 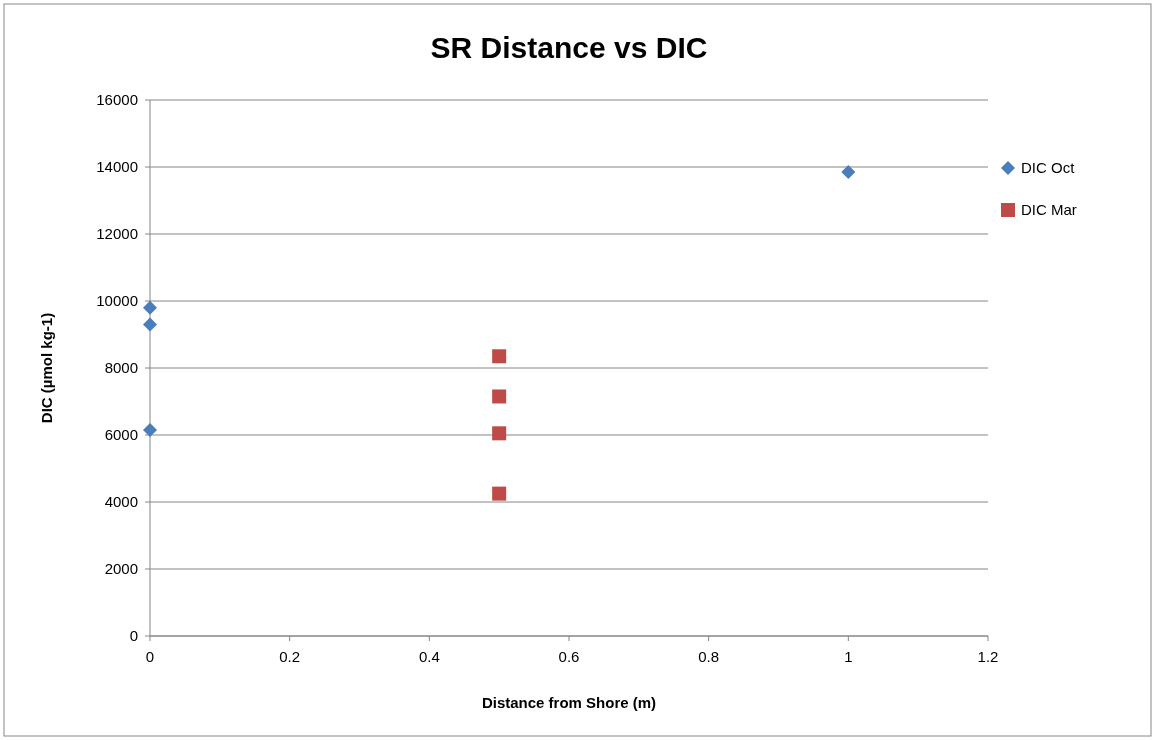 What do you see at coordinates (121, 368) in the screenshot?
I see `y-tick-label: 8000` at bounding box center [121, 368].